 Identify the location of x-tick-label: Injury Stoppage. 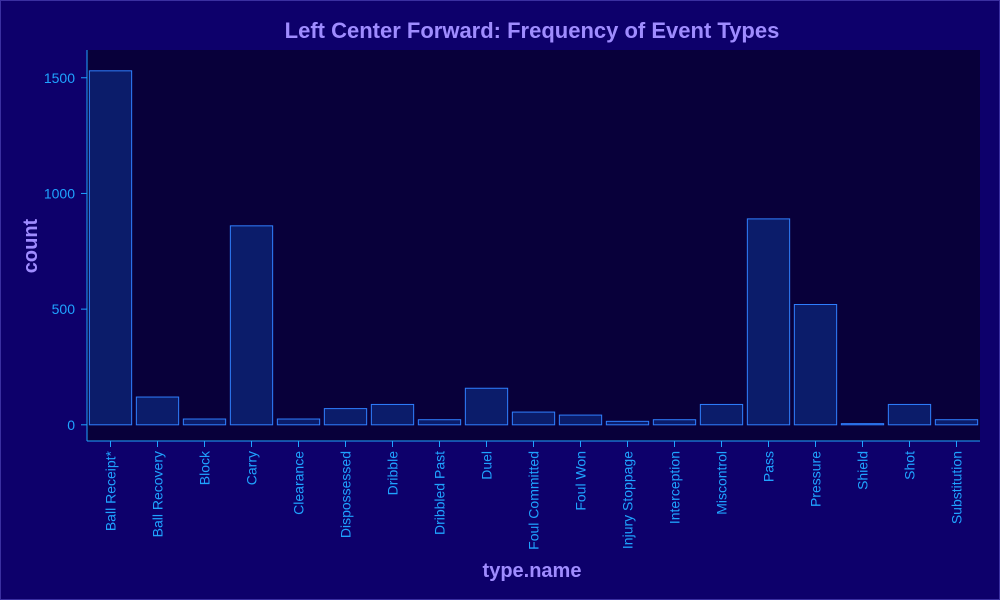
(628, 500).